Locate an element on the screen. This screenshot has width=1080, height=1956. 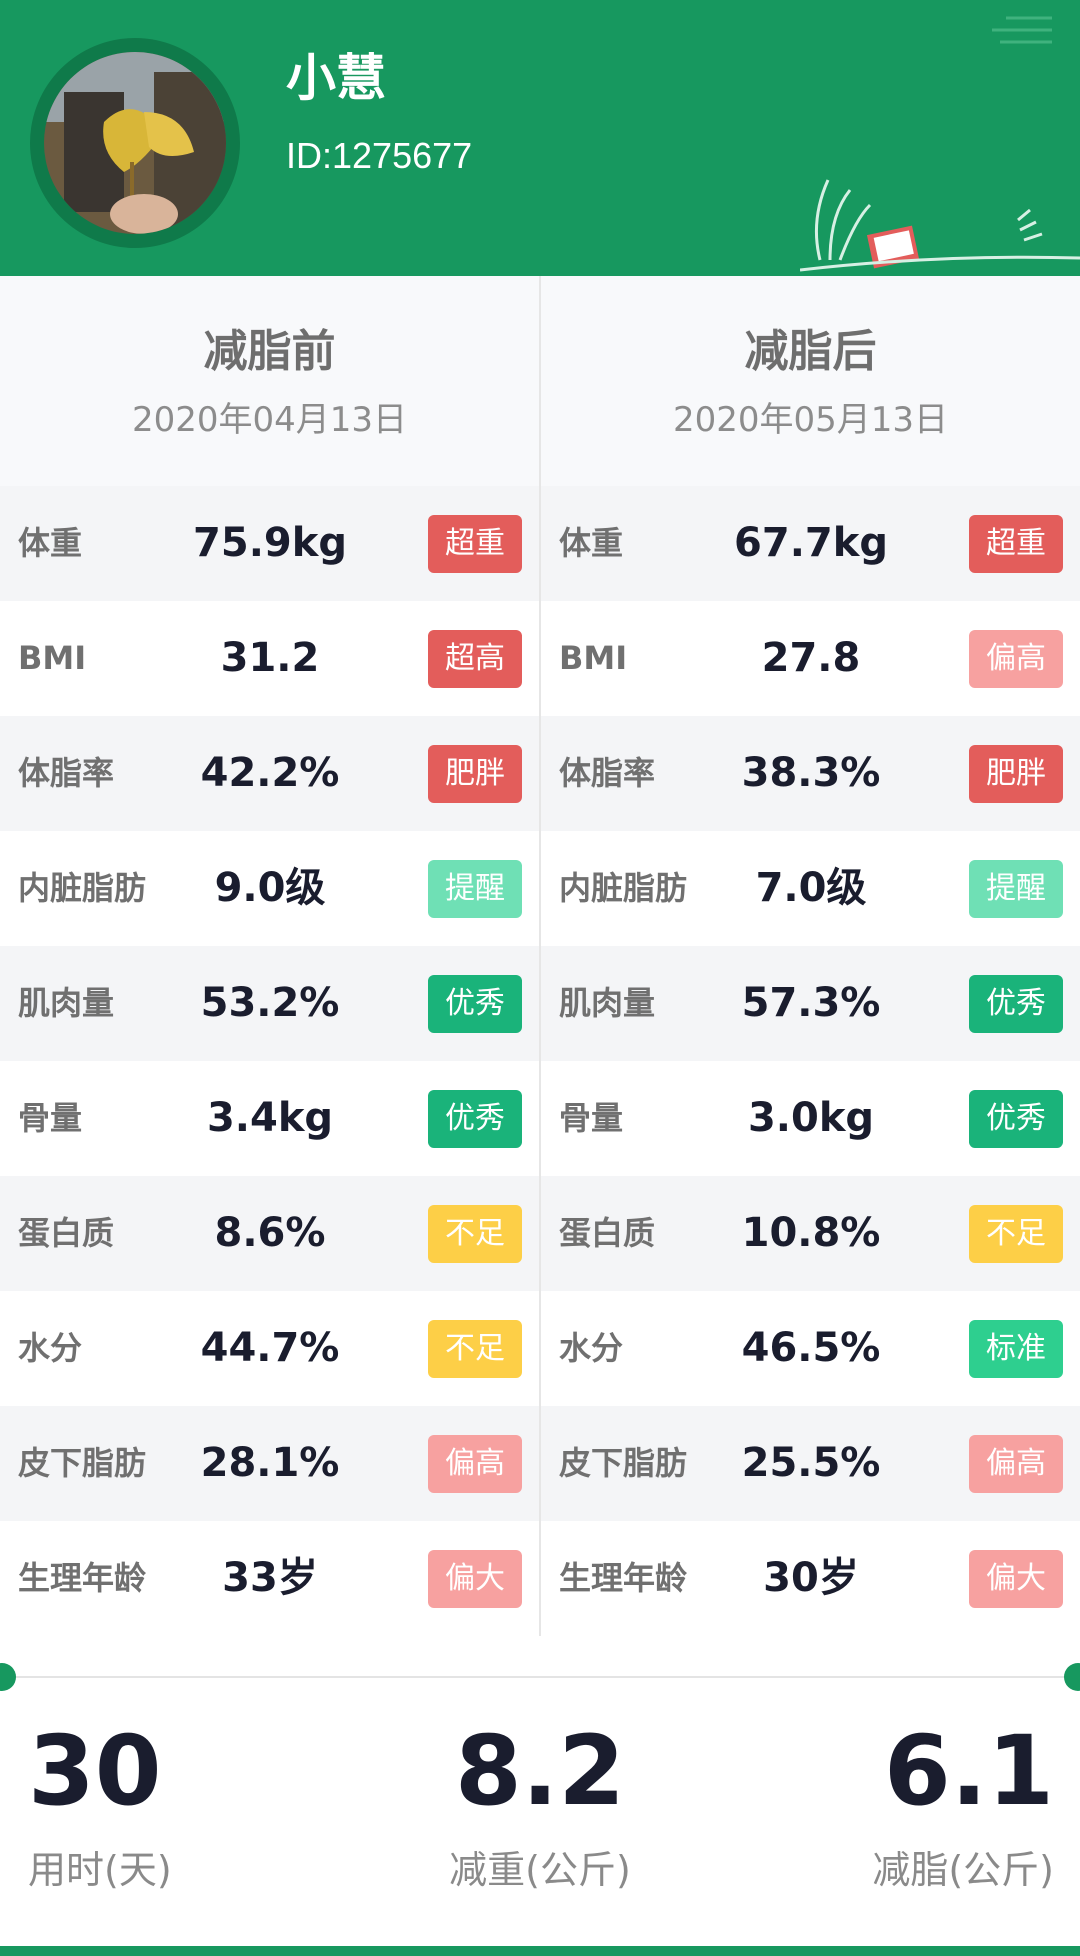
decorative-lines-icon is located at coordinates (1022, 30).